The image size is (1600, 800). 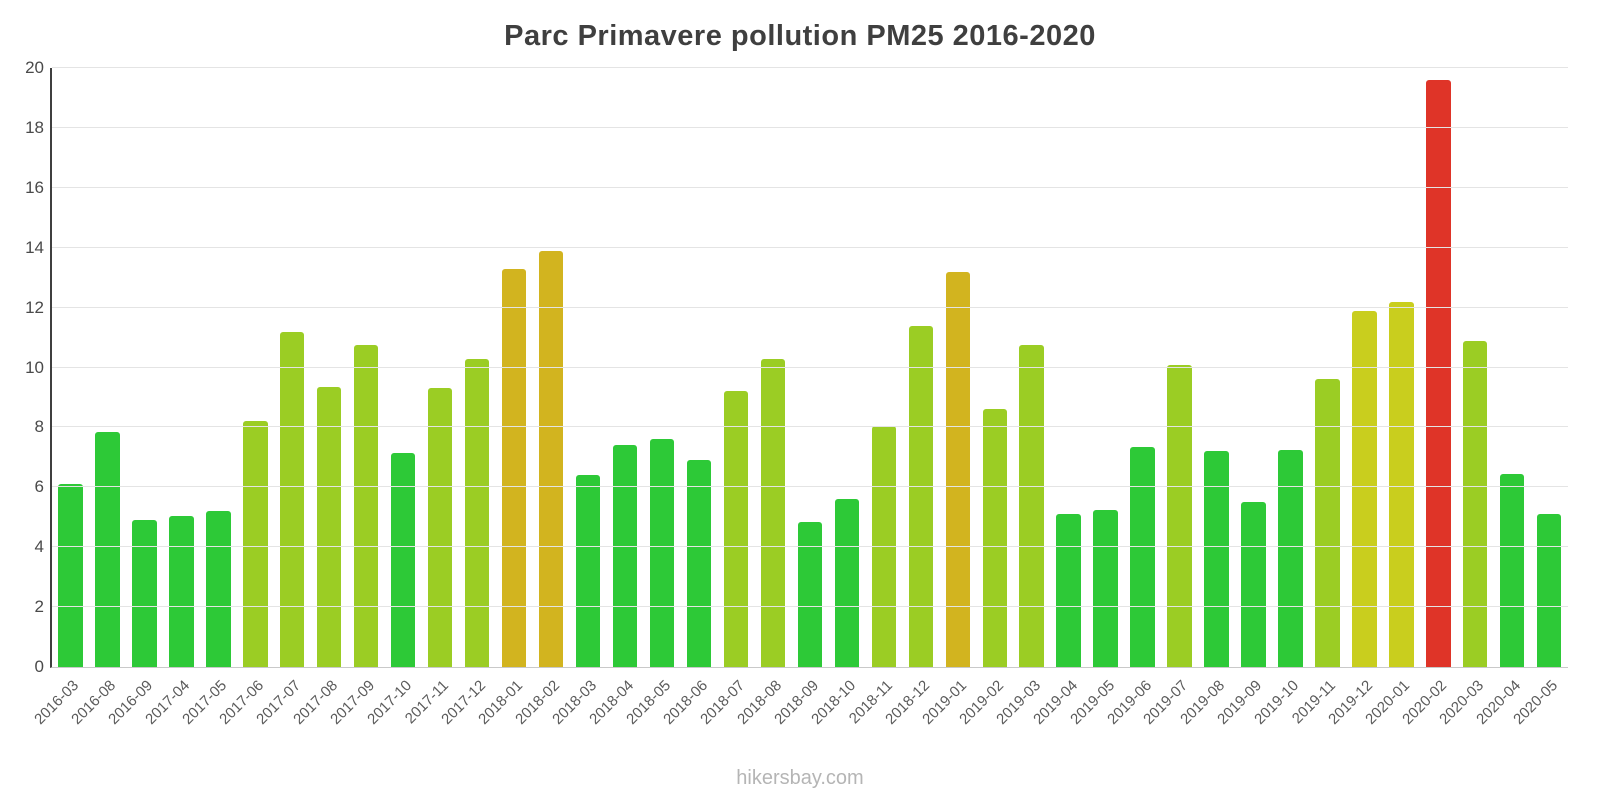 I want to click on gridline: 18, so click(x=796, y=127).